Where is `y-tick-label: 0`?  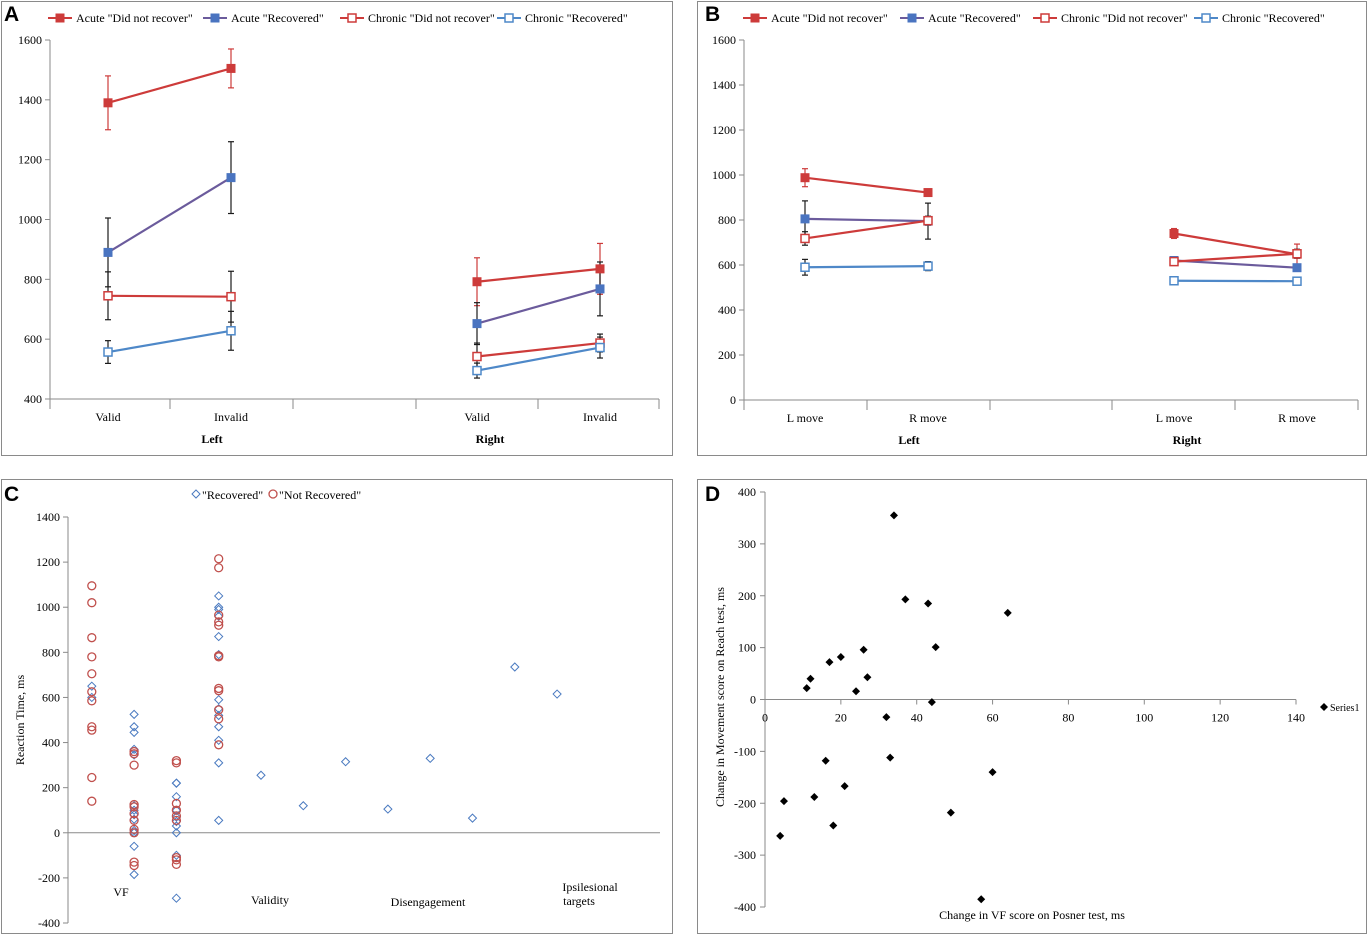
y-tick-label: 0 is located at coordinates (753, 700).